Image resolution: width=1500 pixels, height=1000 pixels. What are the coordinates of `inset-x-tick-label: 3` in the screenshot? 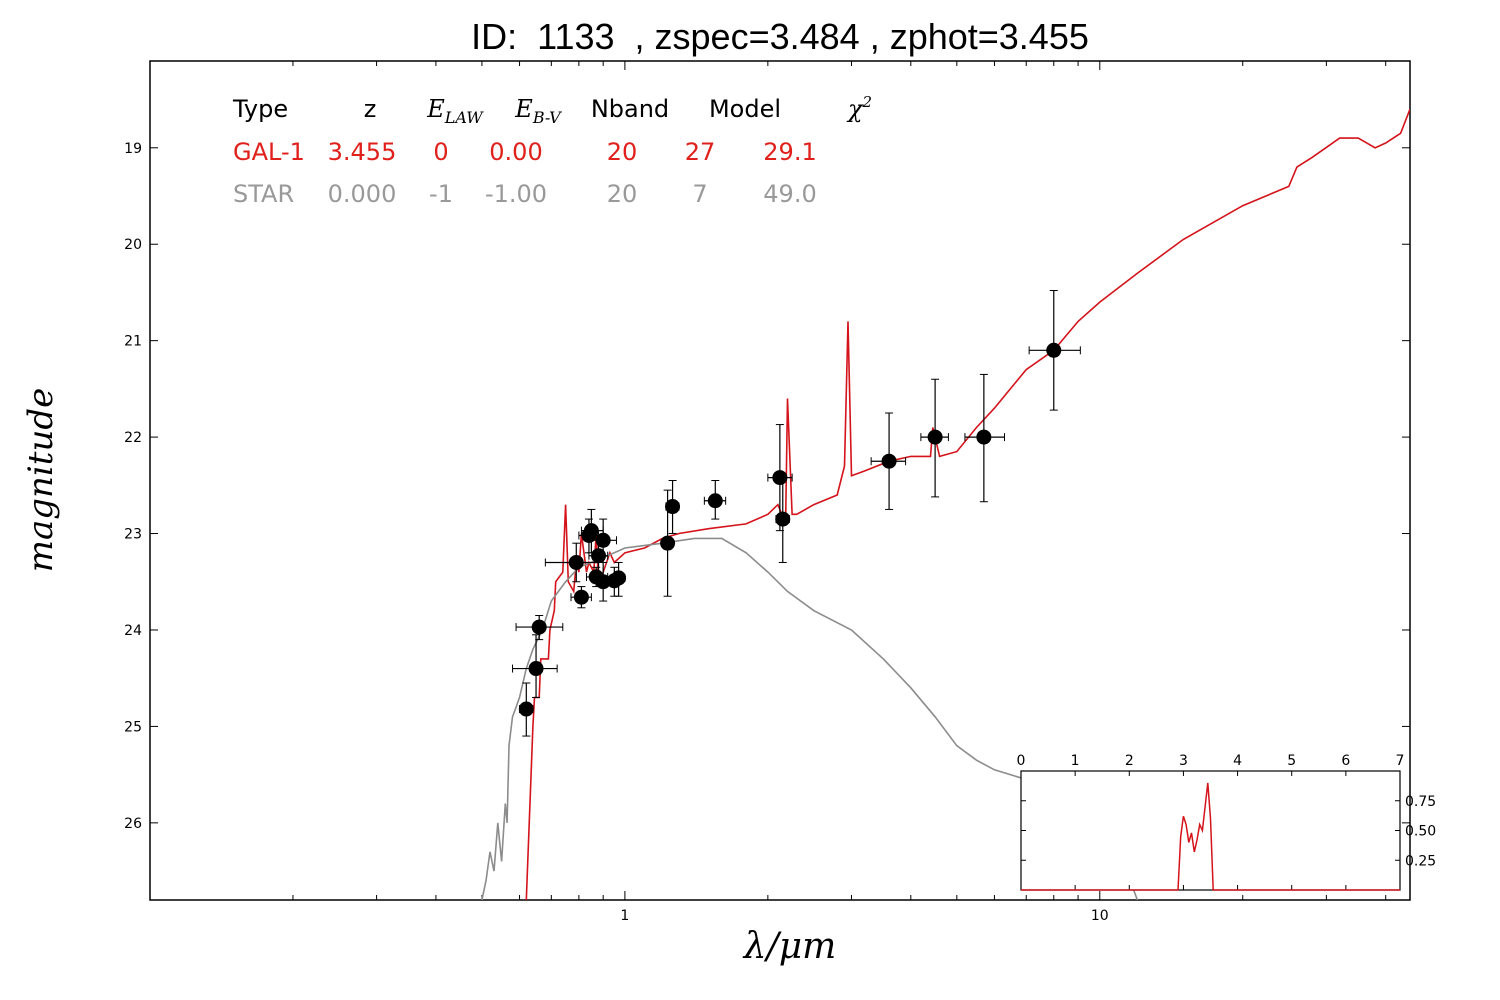 It's located at (1183, 761).